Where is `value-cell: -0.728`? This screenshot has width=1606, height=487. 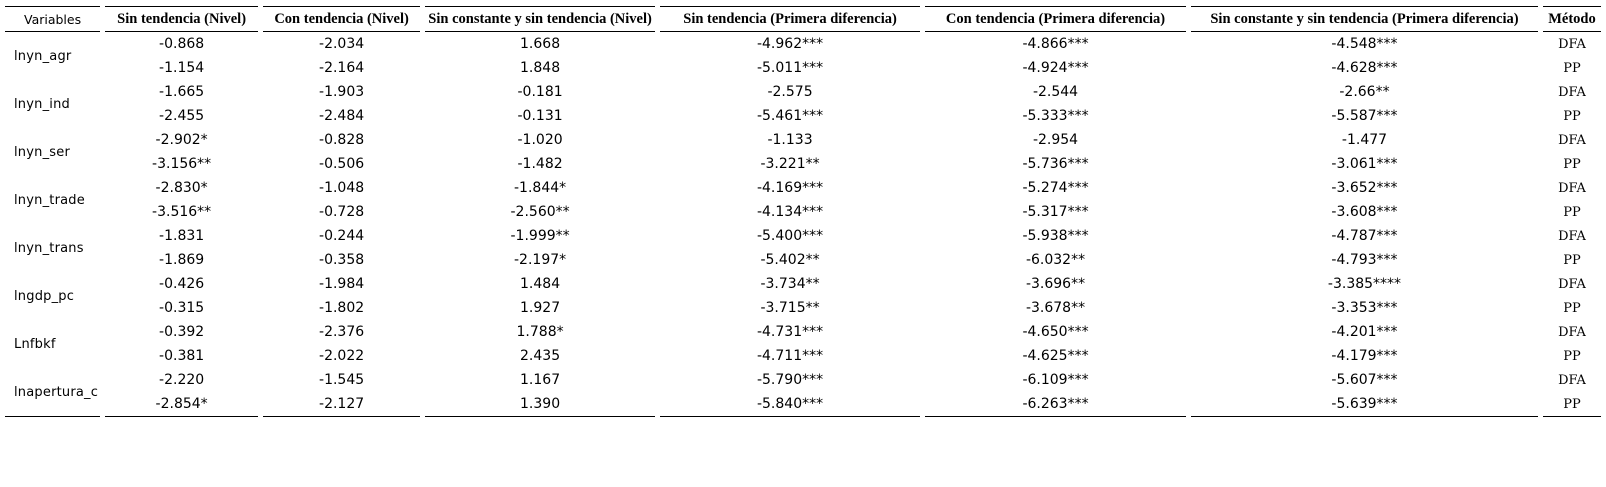
value-cell: -0.728 is located at coordinates (342, 212).